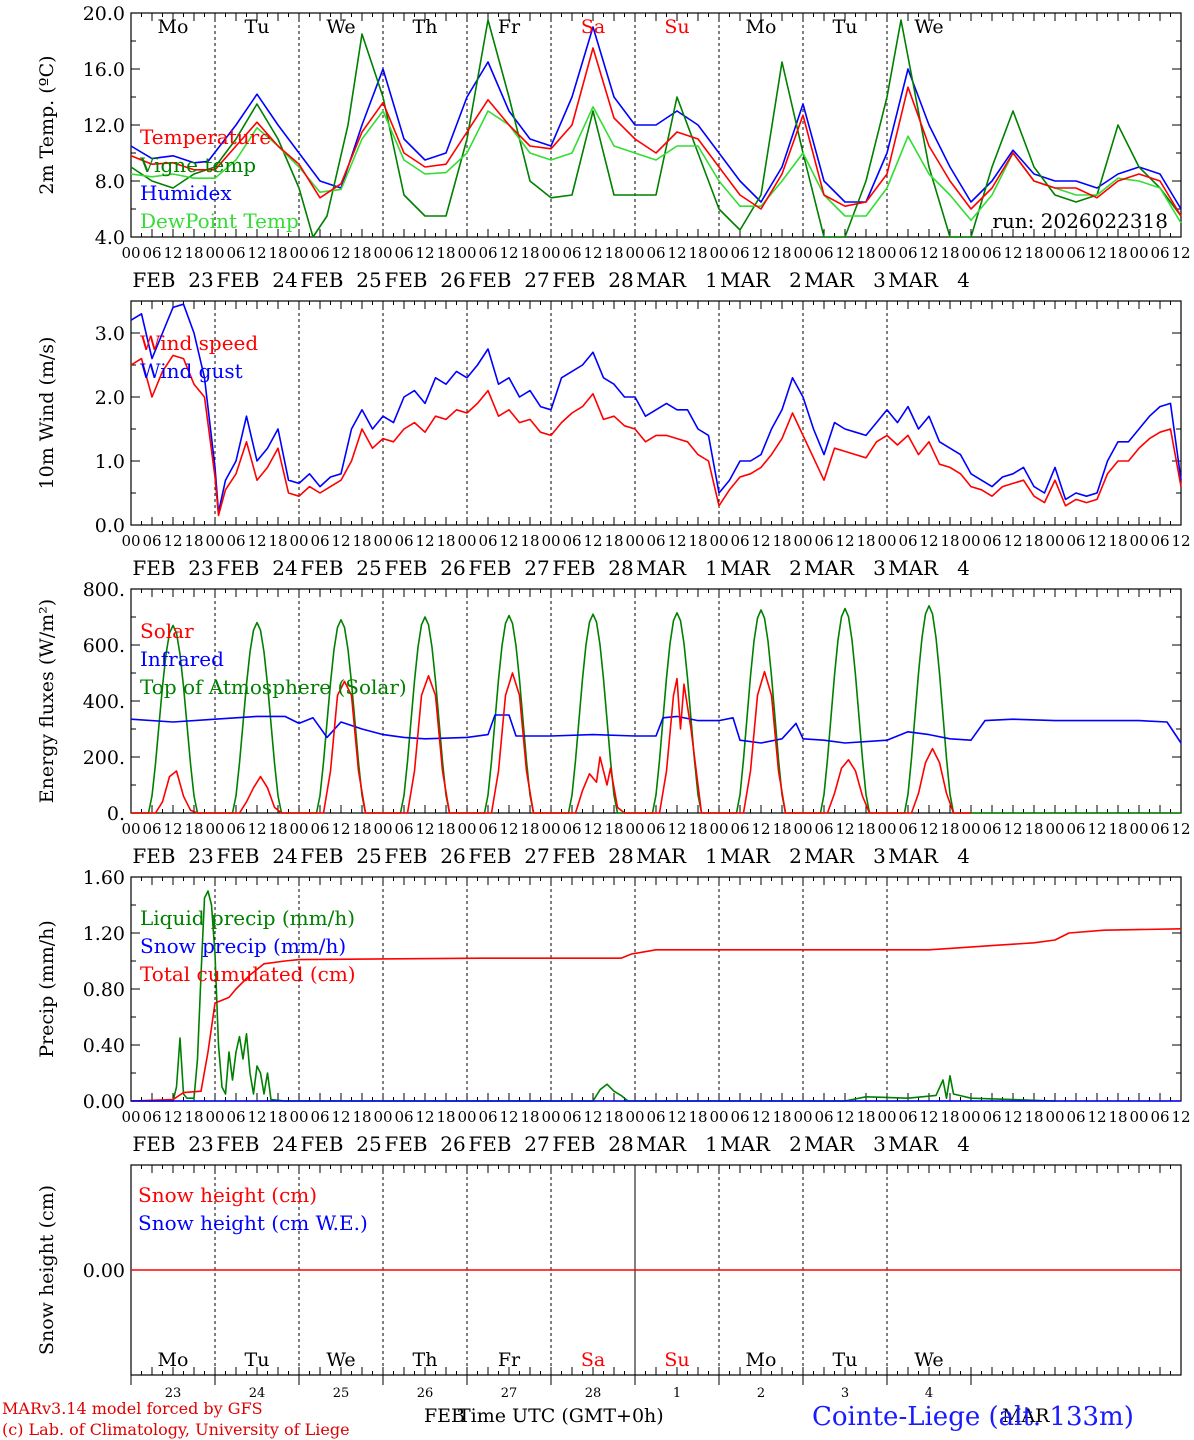  I want to click on y-tick-label: 400., so click(104, 702).